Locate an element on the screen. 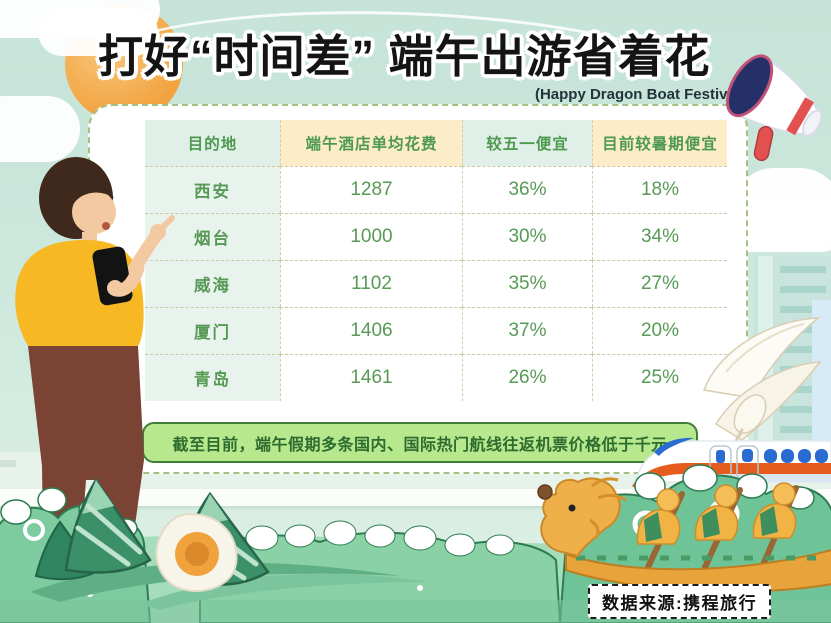  table-cell: 1406 is located at coordinates (371, 330).